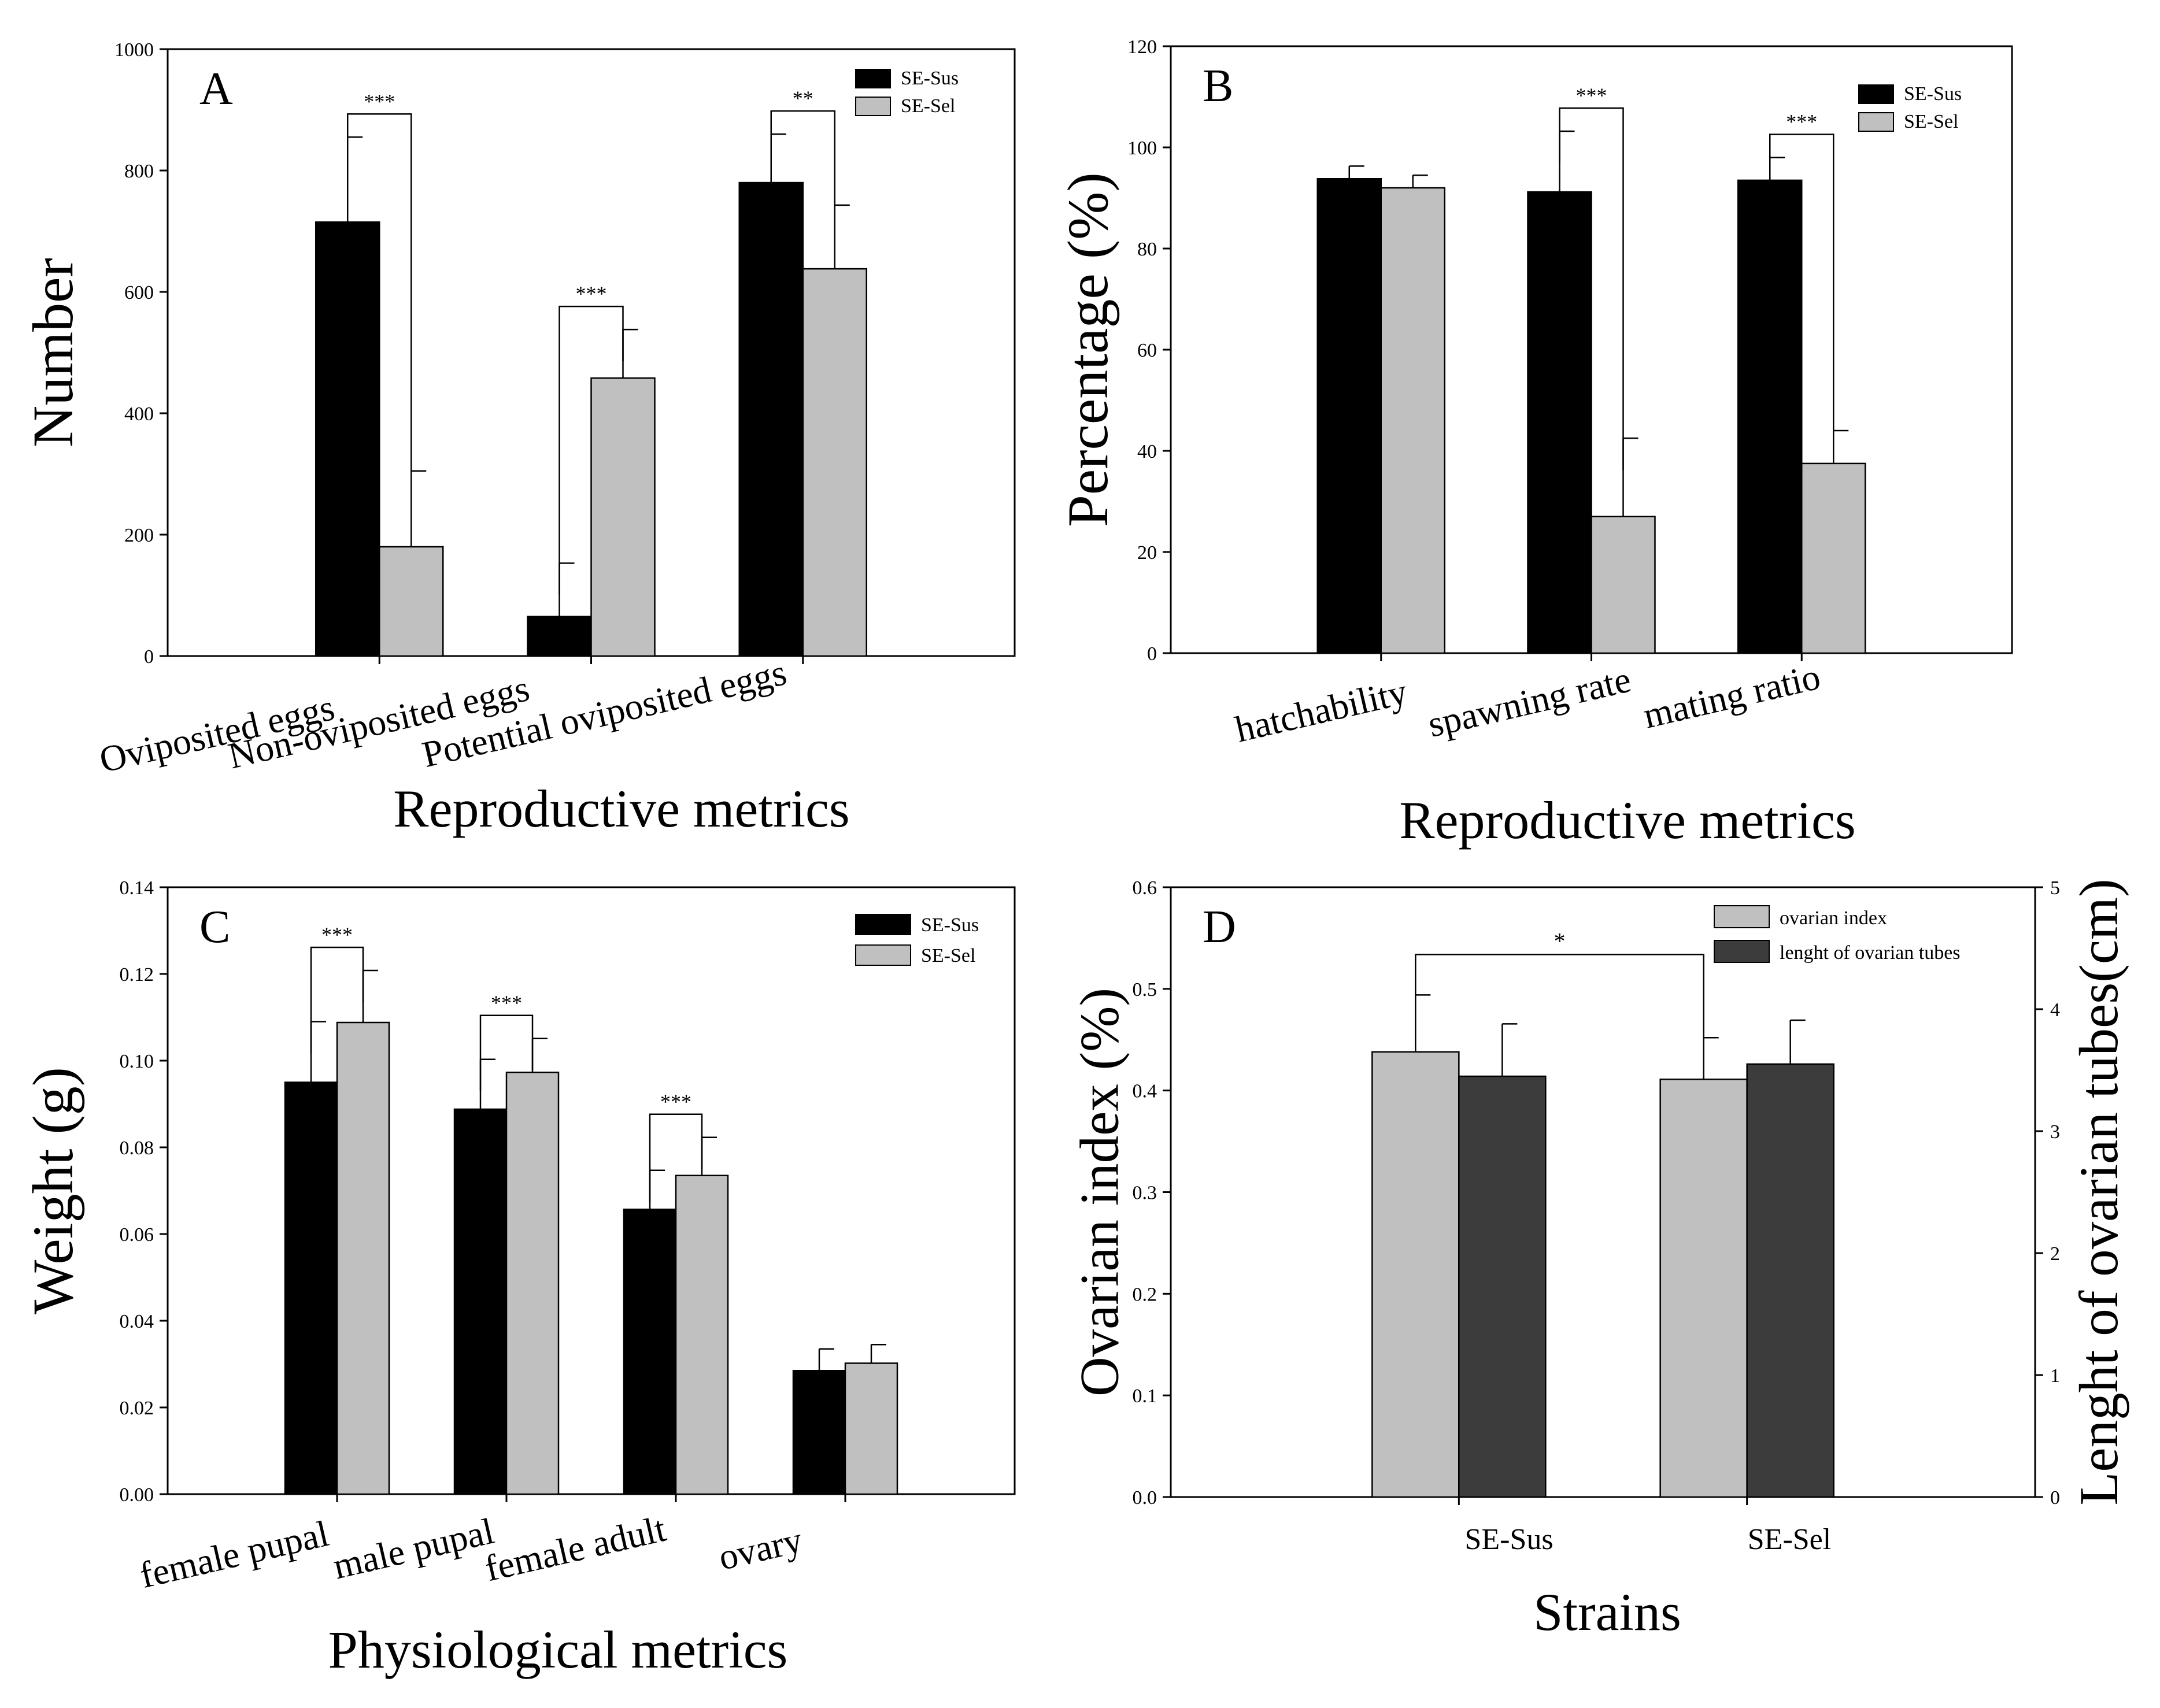 This screenshot has height=1708, width=2160. I want to click on panel-a-legend-swatch-se-sus, so click(873, 78).